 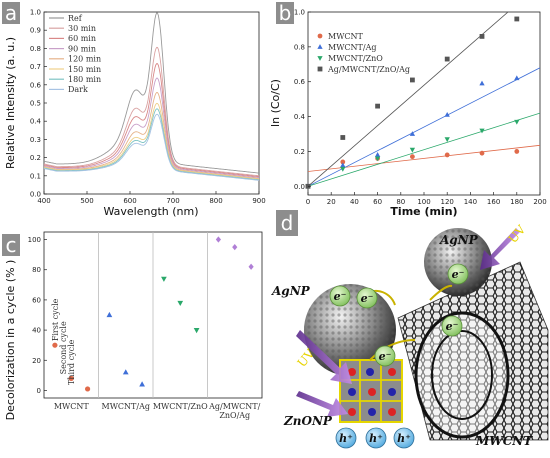 I want to click on panel-c-cycle-label: First cycle, so click(x=55, y=319).